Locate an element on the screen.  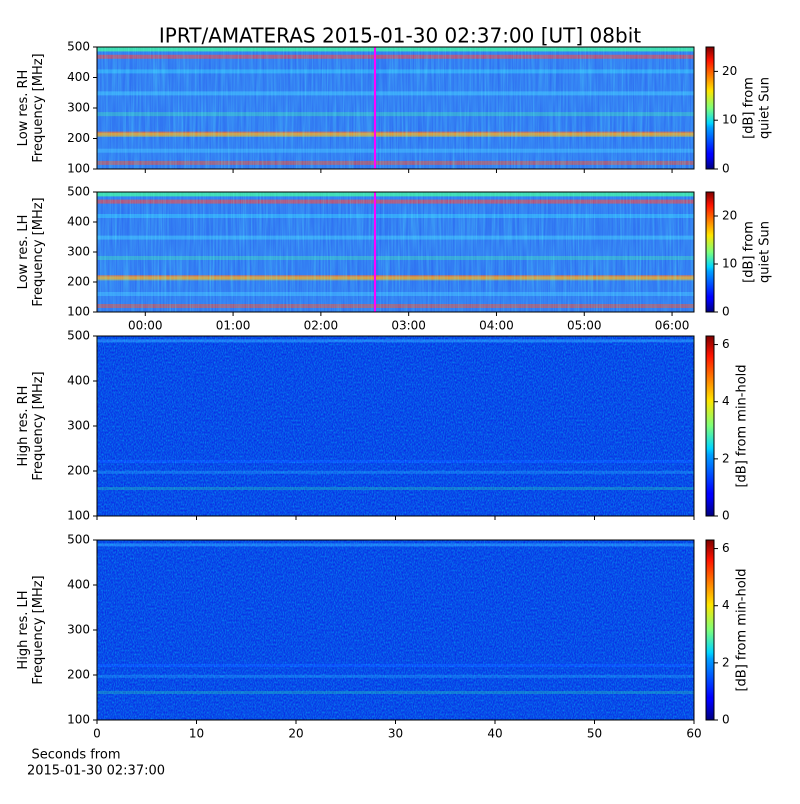
y-axis-label: Low res. RH is located at coordinates (23, 108).